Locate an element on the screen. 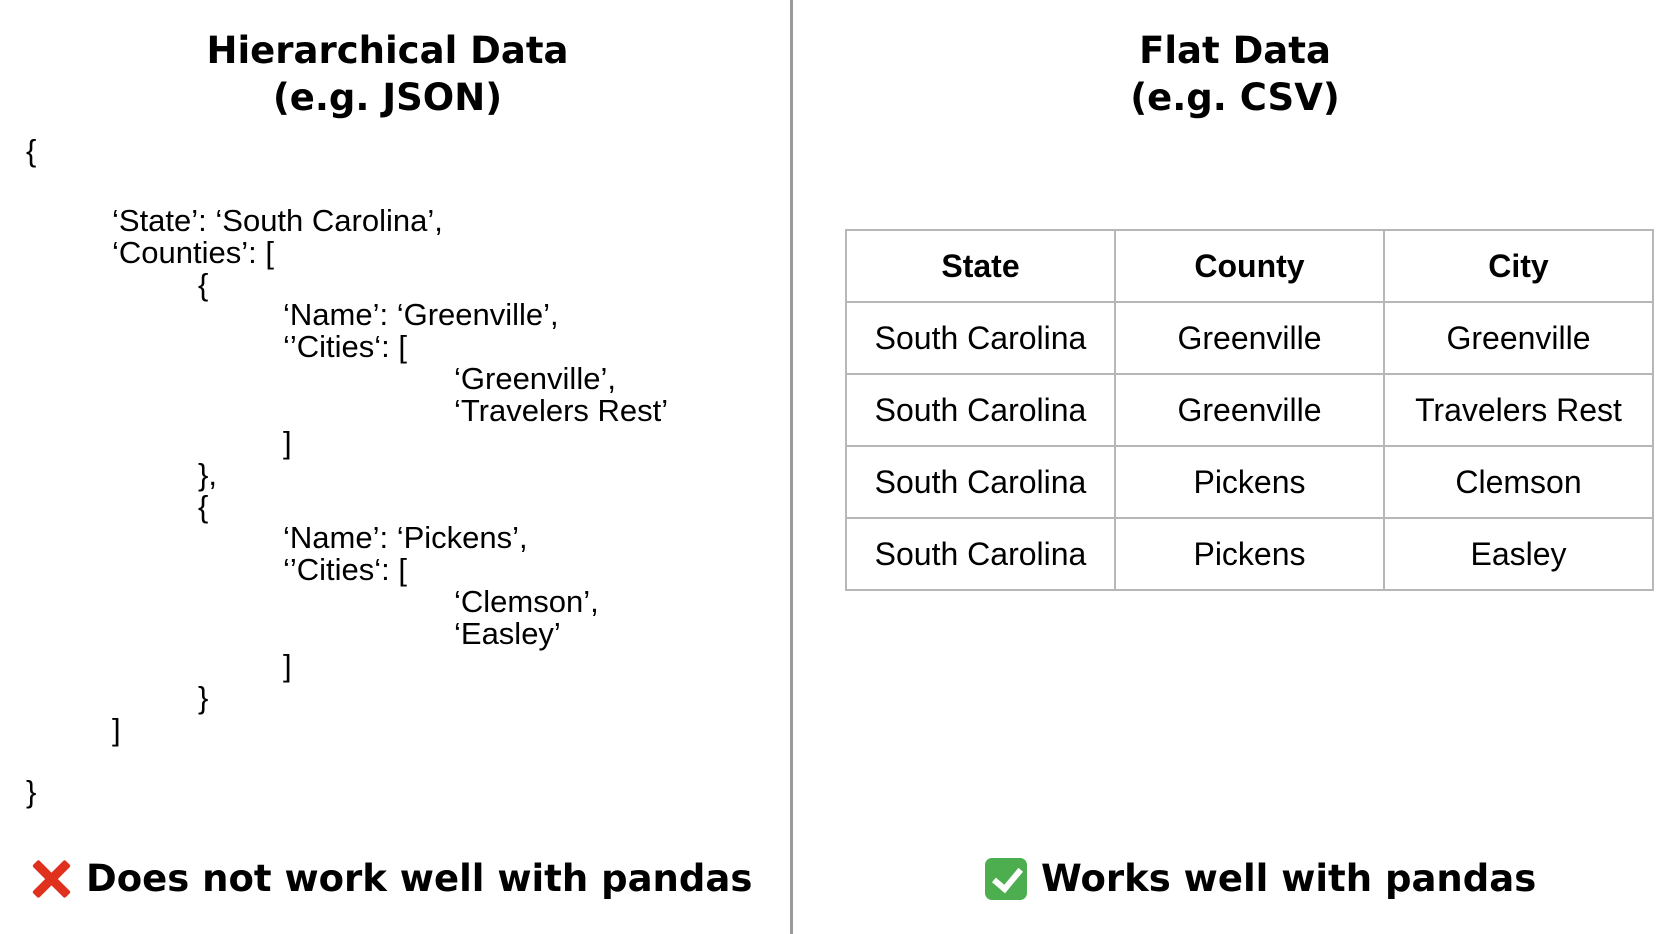  table-row: South Carolina Greenville Greenville is located at coordinates (1249, 338).